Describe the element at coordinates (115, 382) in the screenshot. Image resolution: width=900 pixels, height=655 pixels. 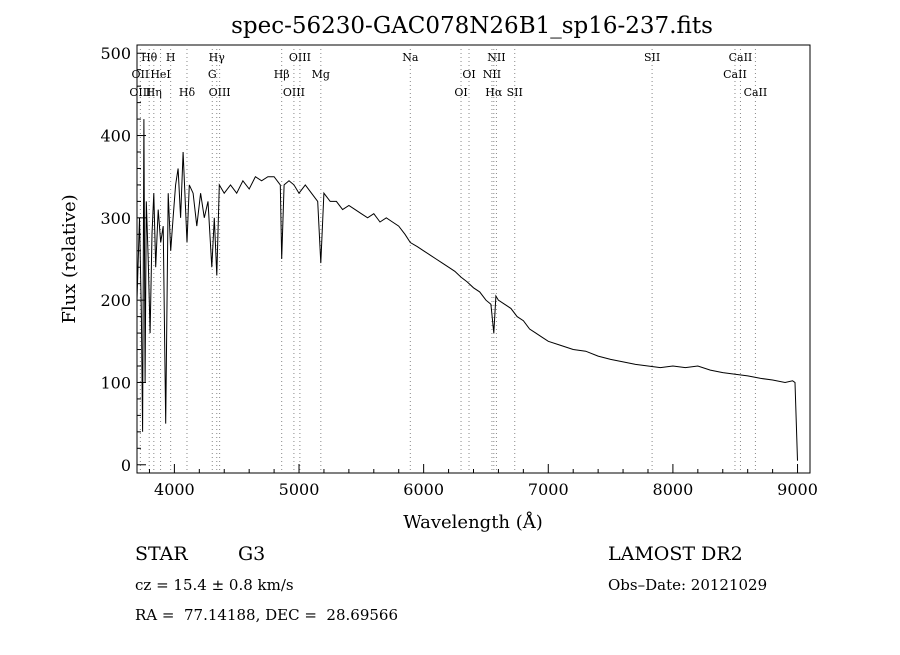
I see `y-tick-label: 100` at that location.